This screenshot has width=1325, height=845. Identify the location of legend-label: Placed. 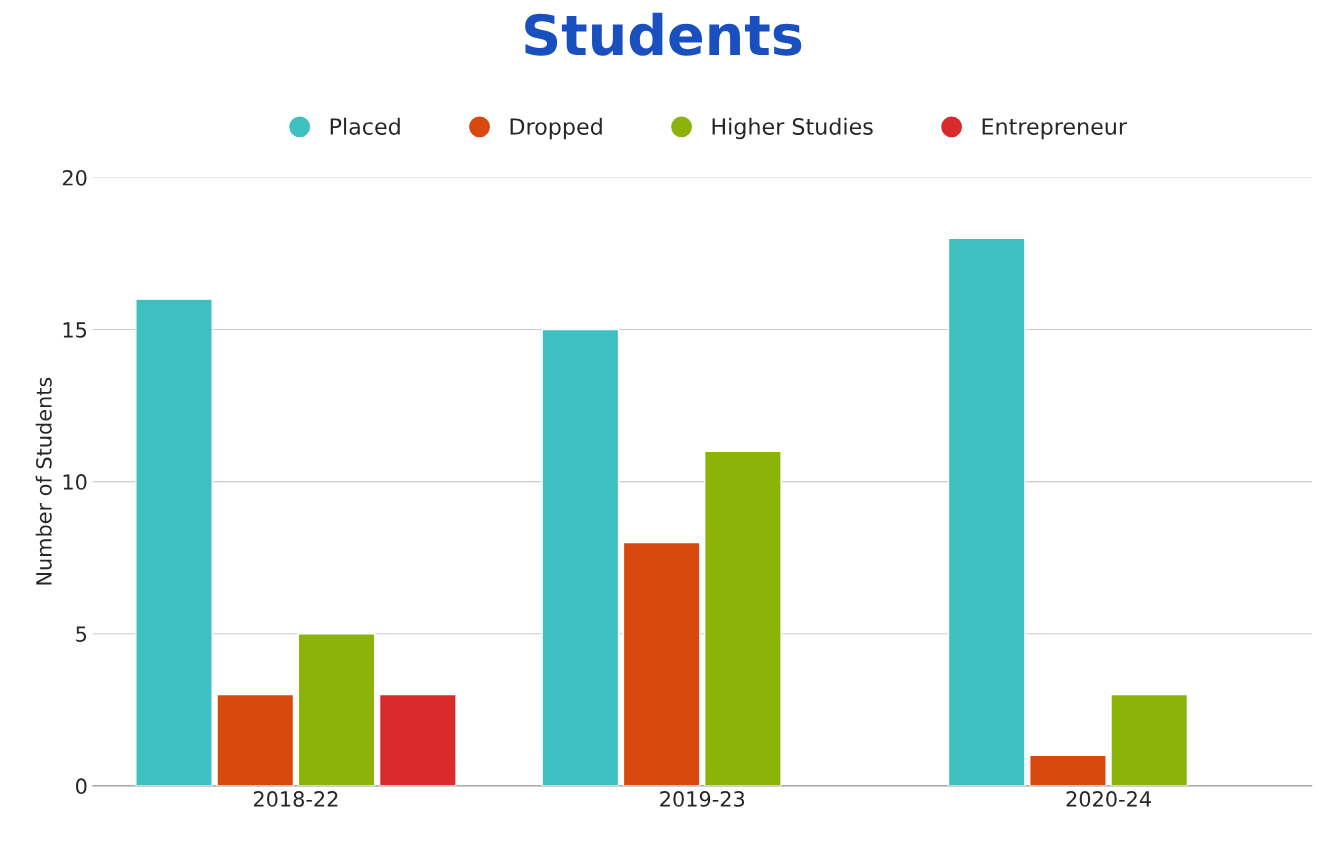
(365, 126).